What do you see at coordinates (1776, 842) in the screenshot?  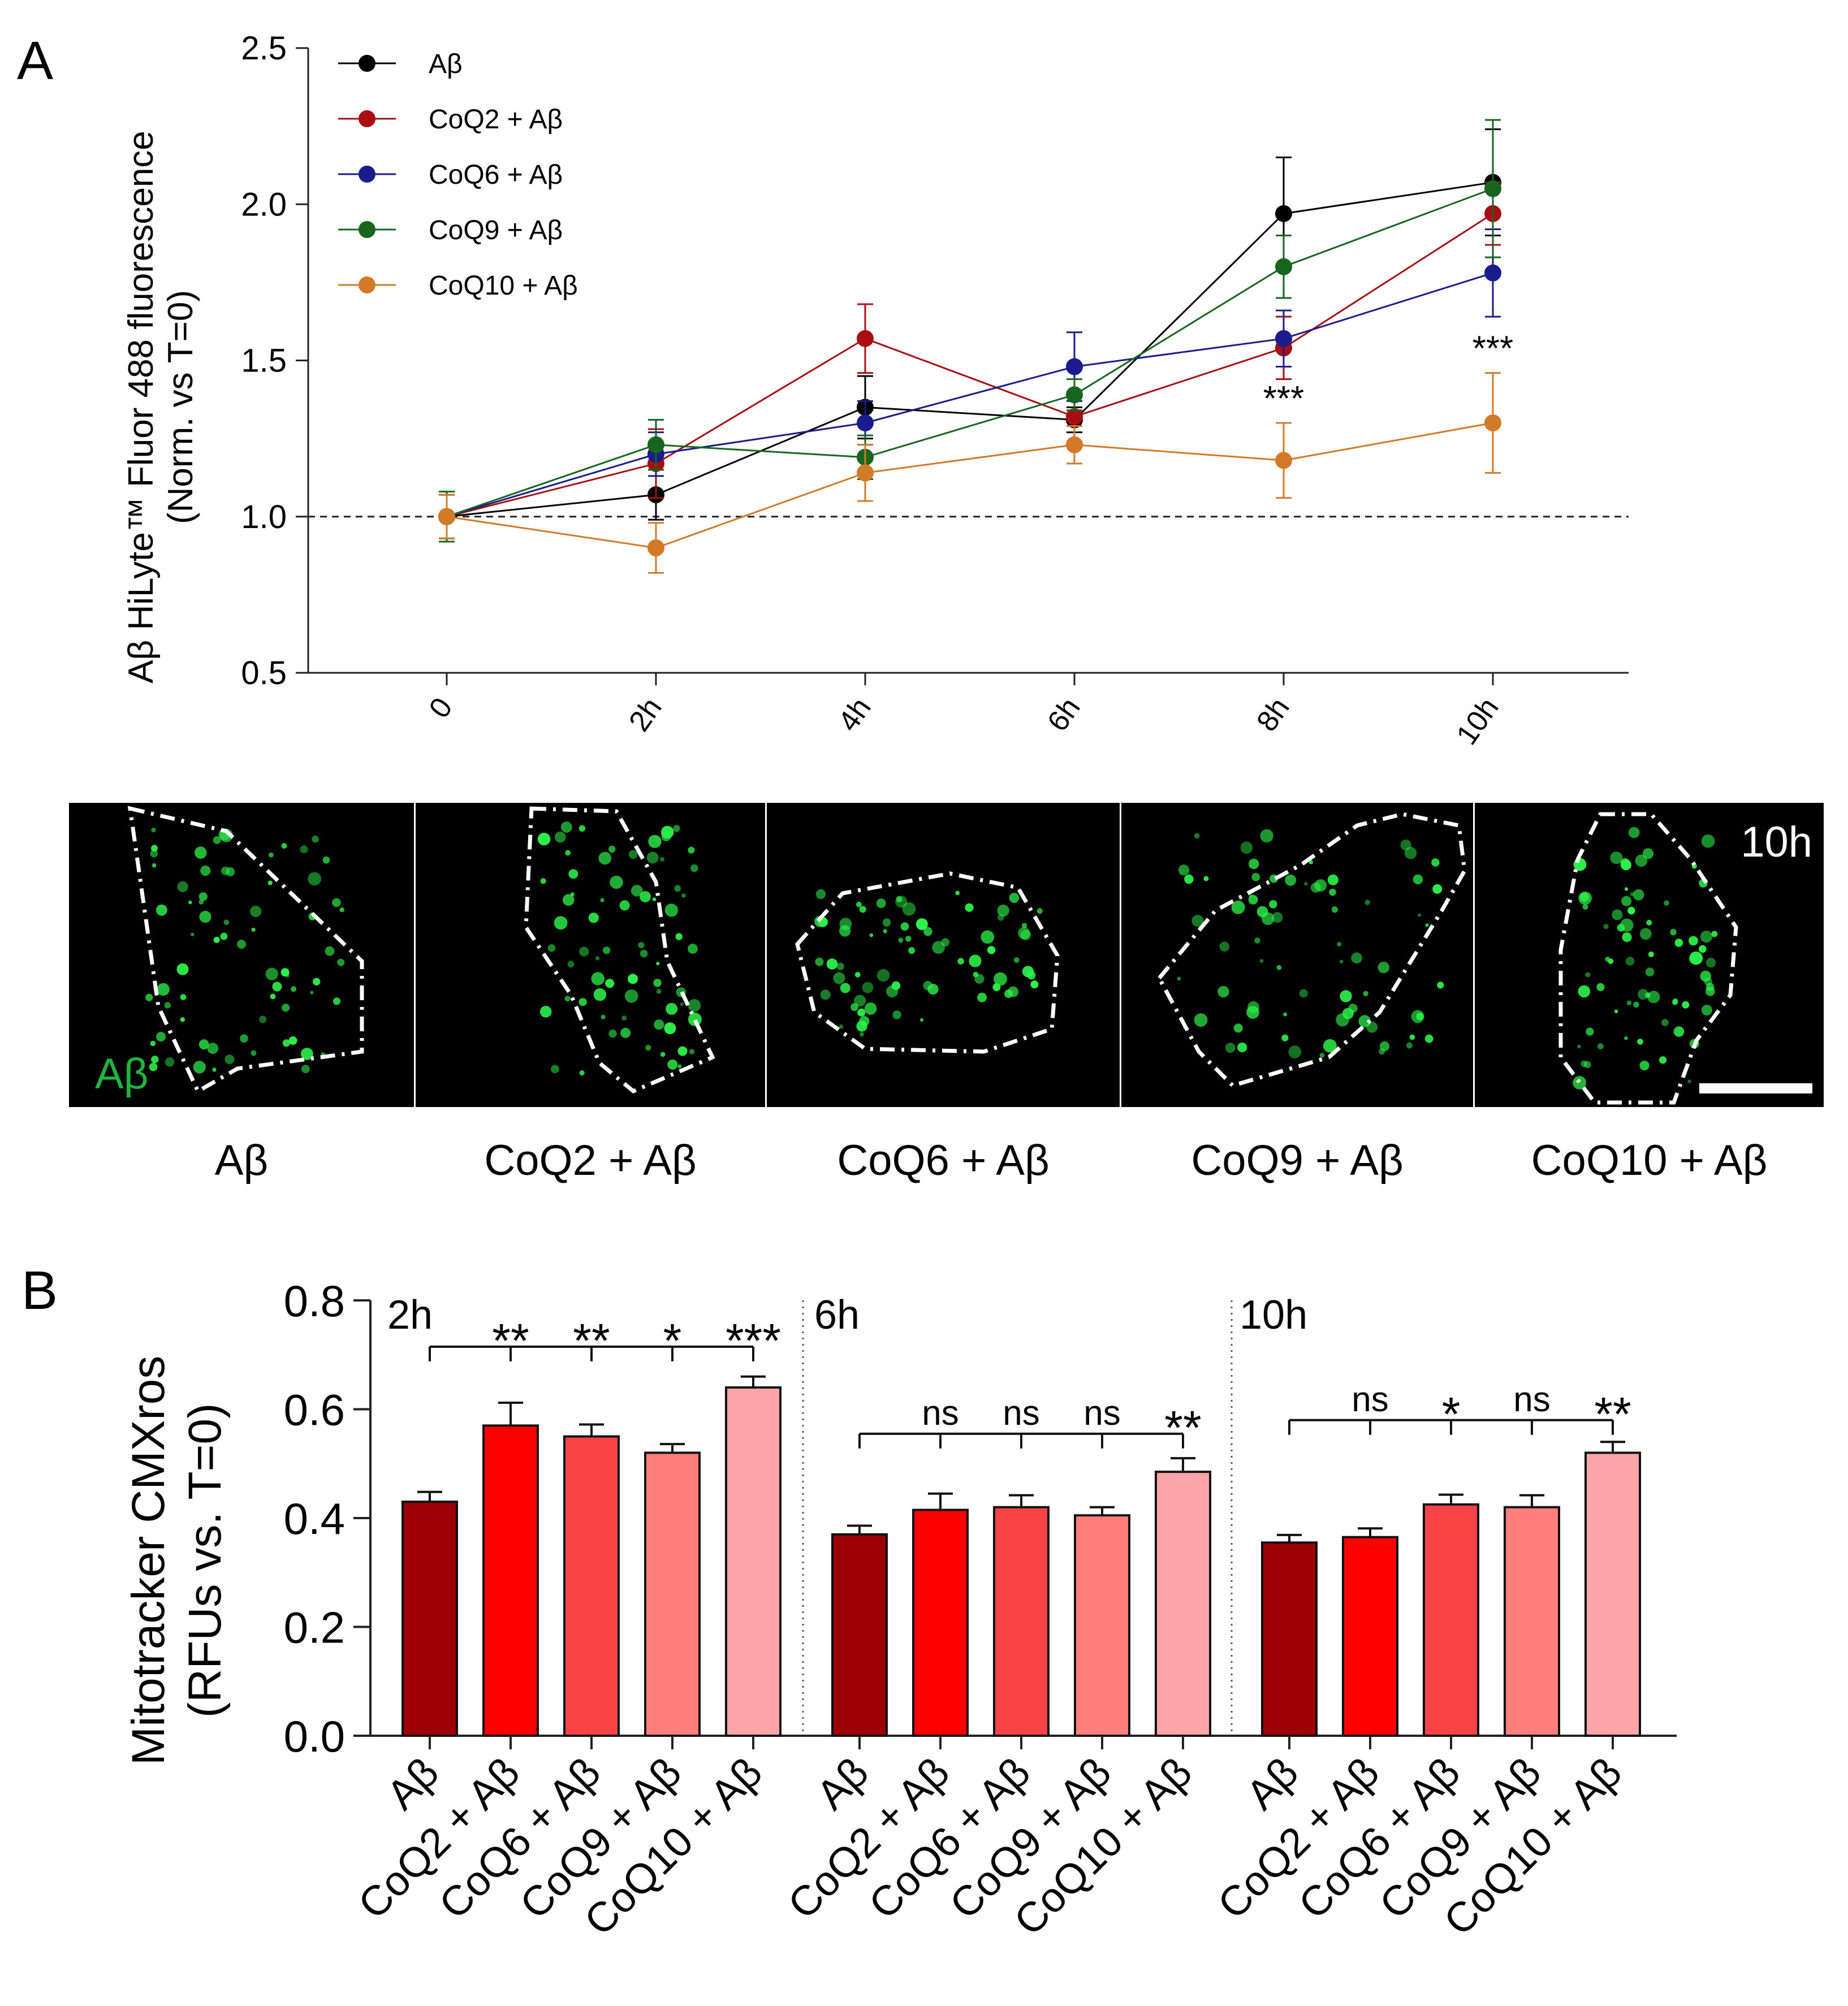 I see `time-label: 10h` at bounding box center [1776, 842].